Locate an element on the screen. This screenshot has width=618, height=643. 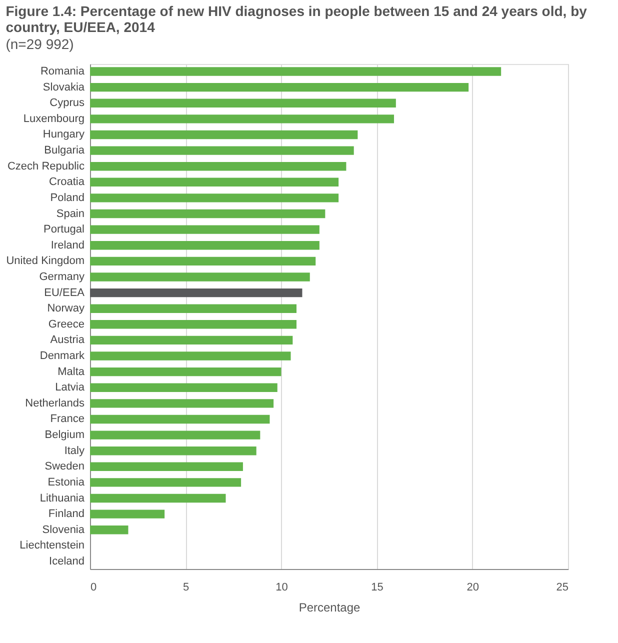
y-tick-label: Poland is located at coordinates (67, 198).